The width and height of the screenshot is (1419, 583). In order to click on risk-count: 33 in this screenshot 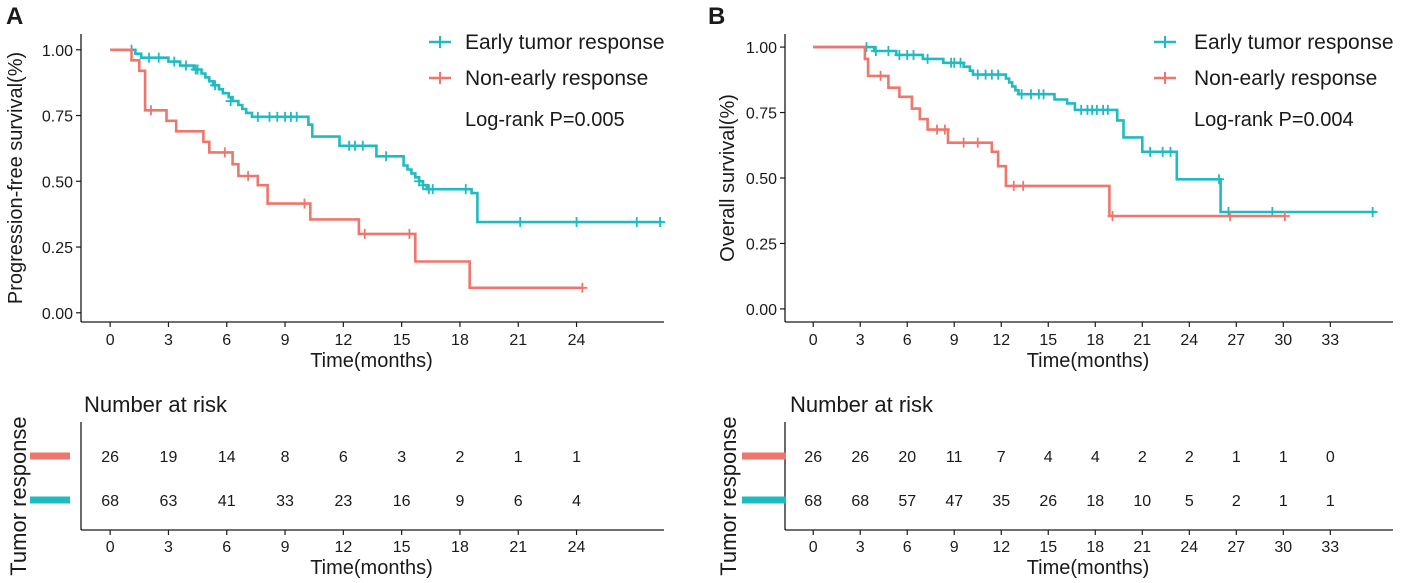, I will do `click(285, 501)`.